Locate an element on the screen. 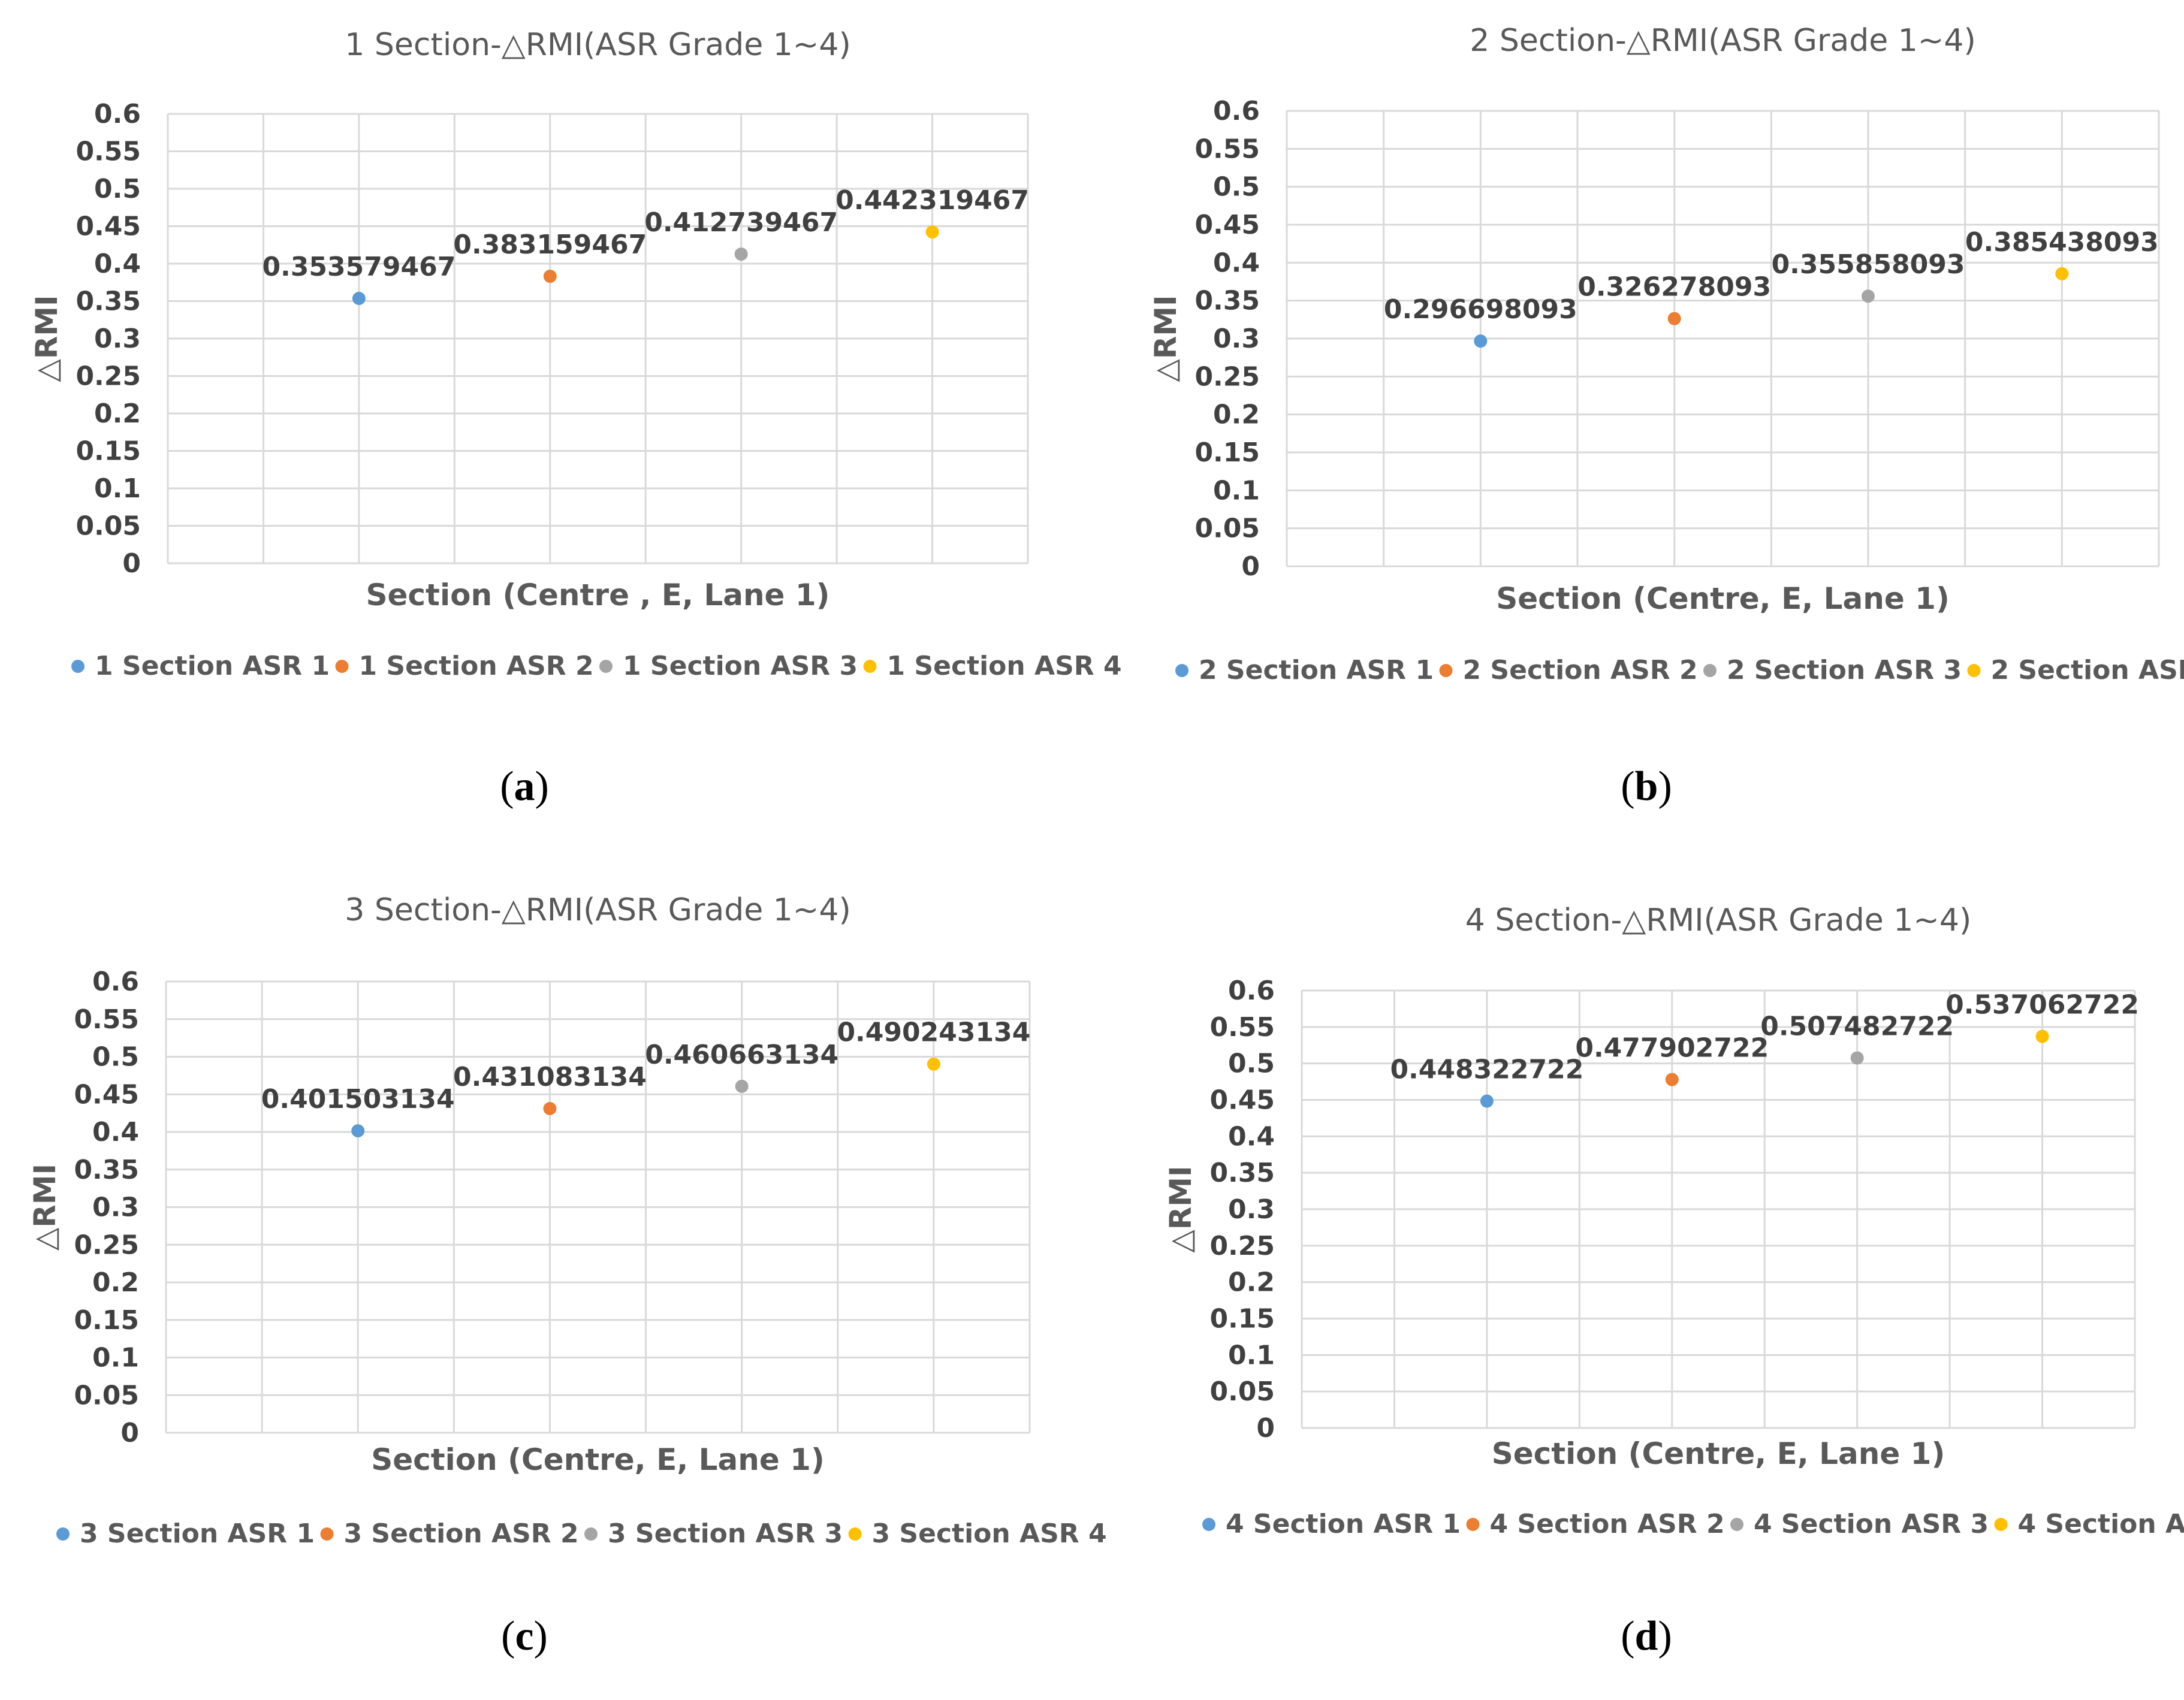  y-tick-label-c: 0.45 is located at coordinates (106, 1094).